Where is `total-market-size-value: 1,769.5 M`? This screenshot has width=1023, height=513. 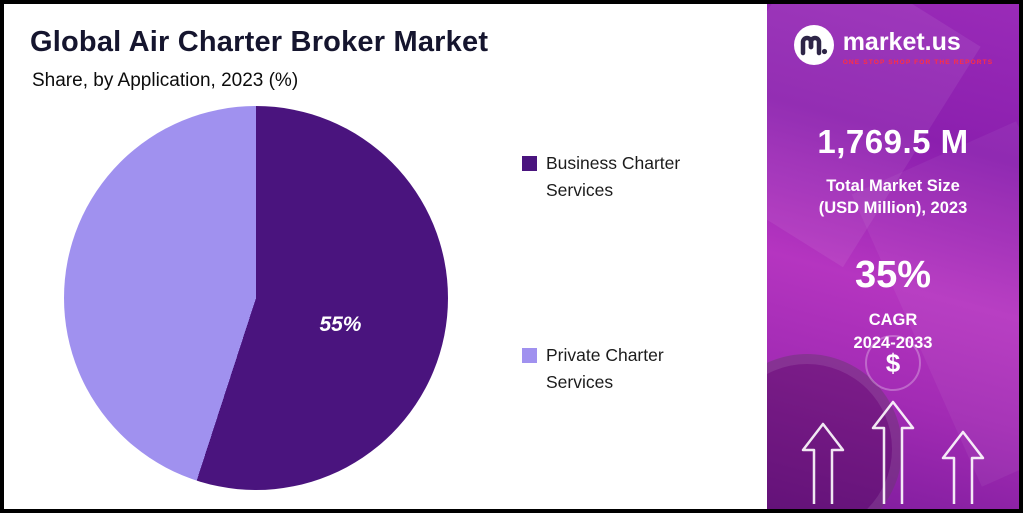 total-market-size-value: 1,769.5 M is located at coordinates (893, 141).